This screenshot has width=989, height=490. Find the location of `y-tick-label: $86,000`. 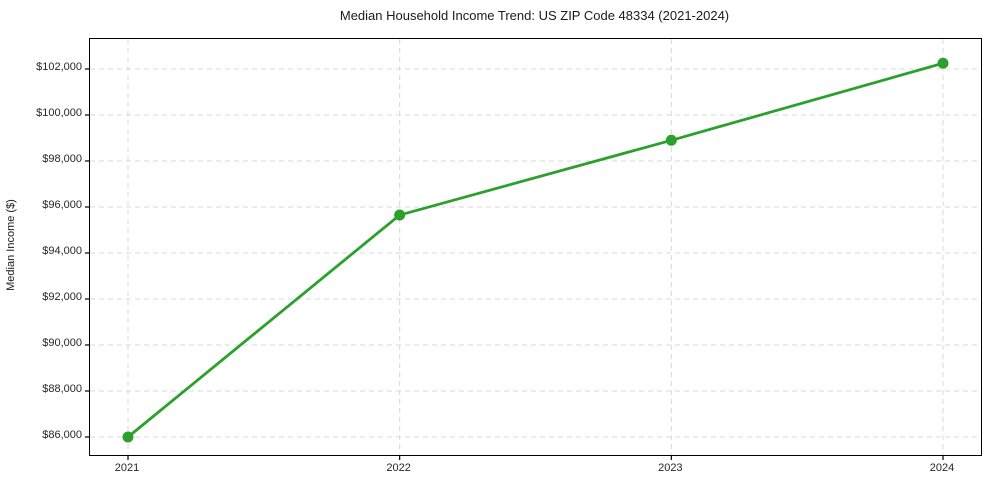

y-tick-label: $86,000 is located at coordinates (62, 434).